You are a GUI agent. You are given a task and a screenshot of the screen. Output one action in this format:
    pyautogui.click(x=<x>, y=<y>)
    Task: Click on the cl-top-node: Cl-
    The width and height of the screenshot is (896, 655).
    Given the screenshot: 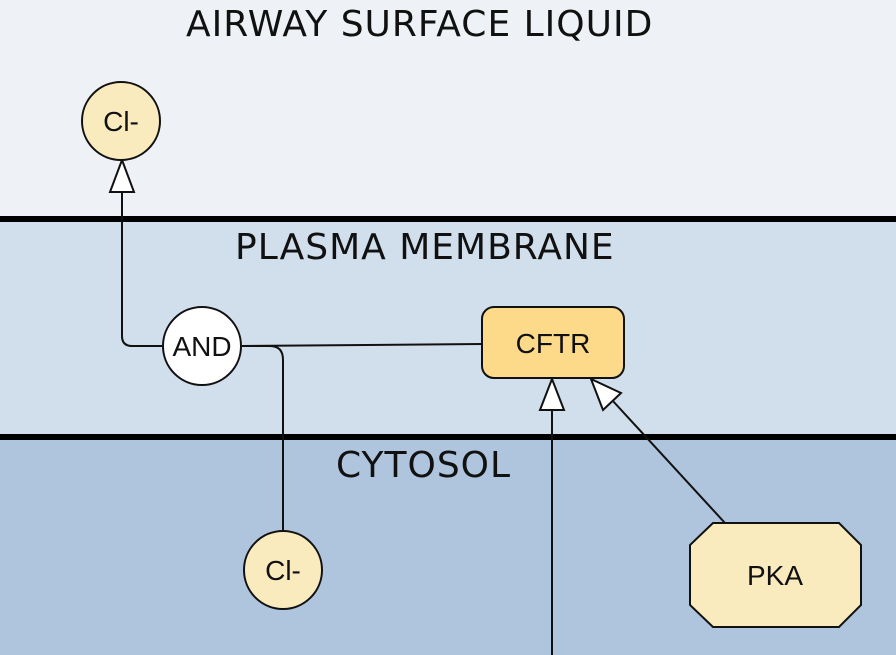 What is the action you would take?
    pyautogui.click(x=121, y=121)
    